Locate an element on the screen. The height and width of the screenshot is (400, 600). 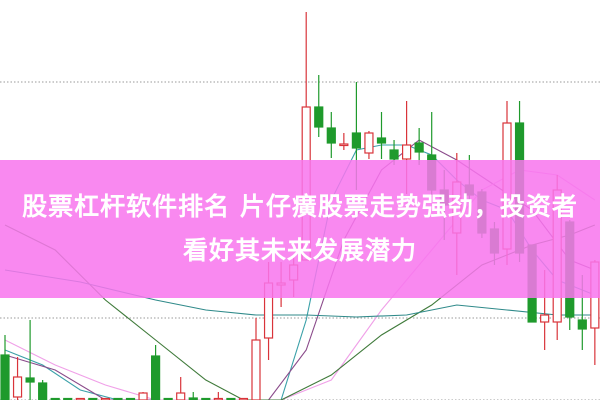
headline-line-2: 看好其未来发展潜力 is located at coordinates (299, 250).